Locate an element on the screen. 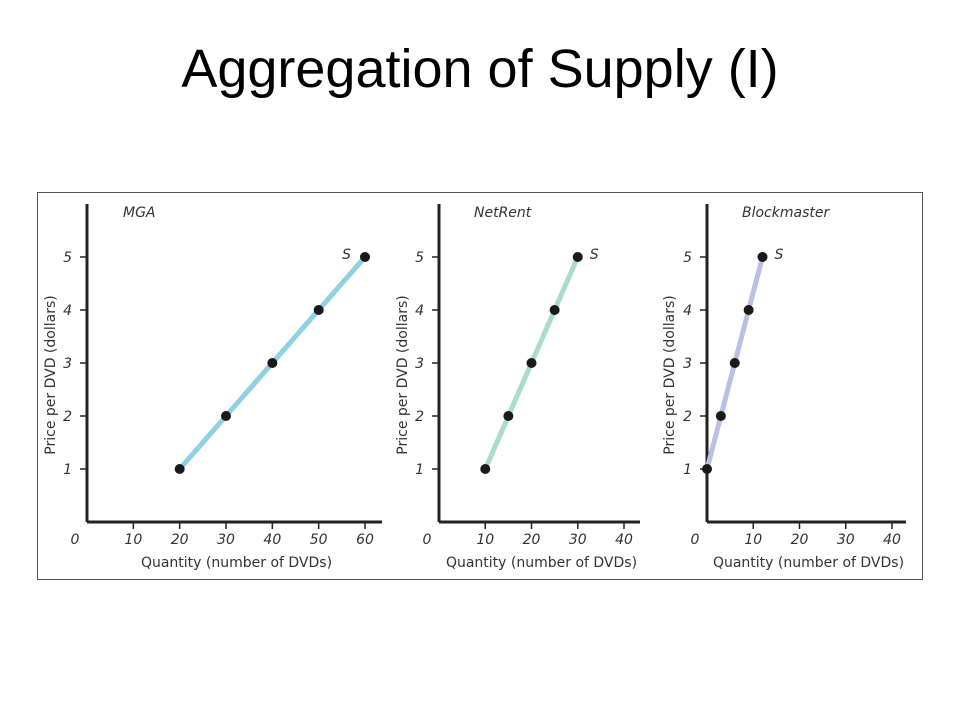  x-tick-label: 60 is located at coordinates (365, 540).